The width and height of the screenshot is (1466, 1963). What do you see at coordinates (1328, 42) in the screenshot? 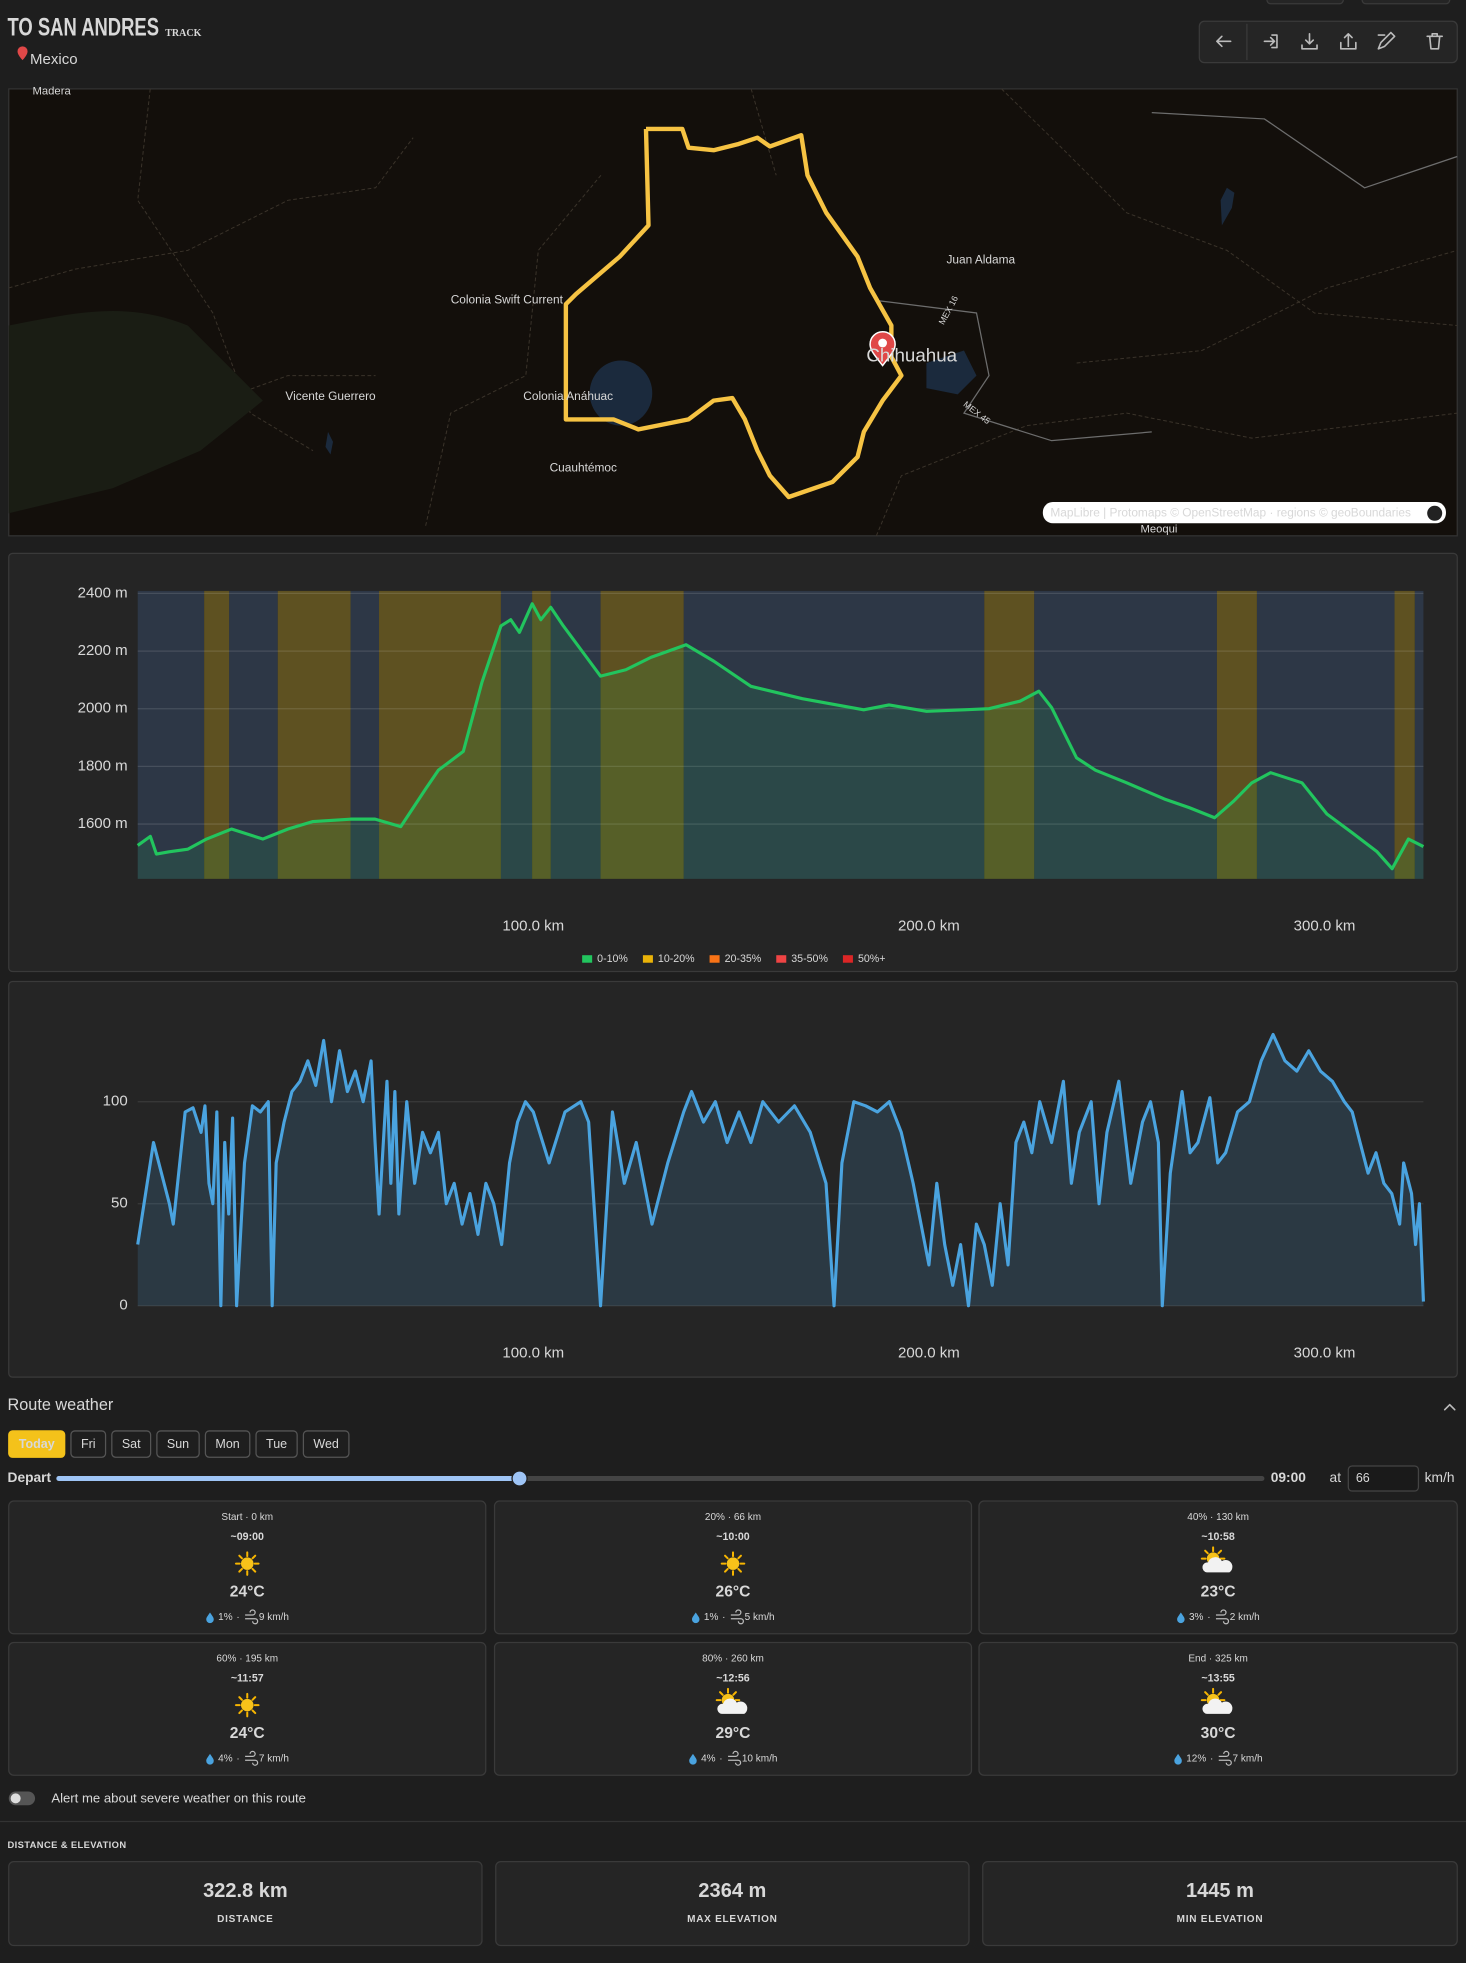
I see `toolbar` at bounding box center [1328, 42].